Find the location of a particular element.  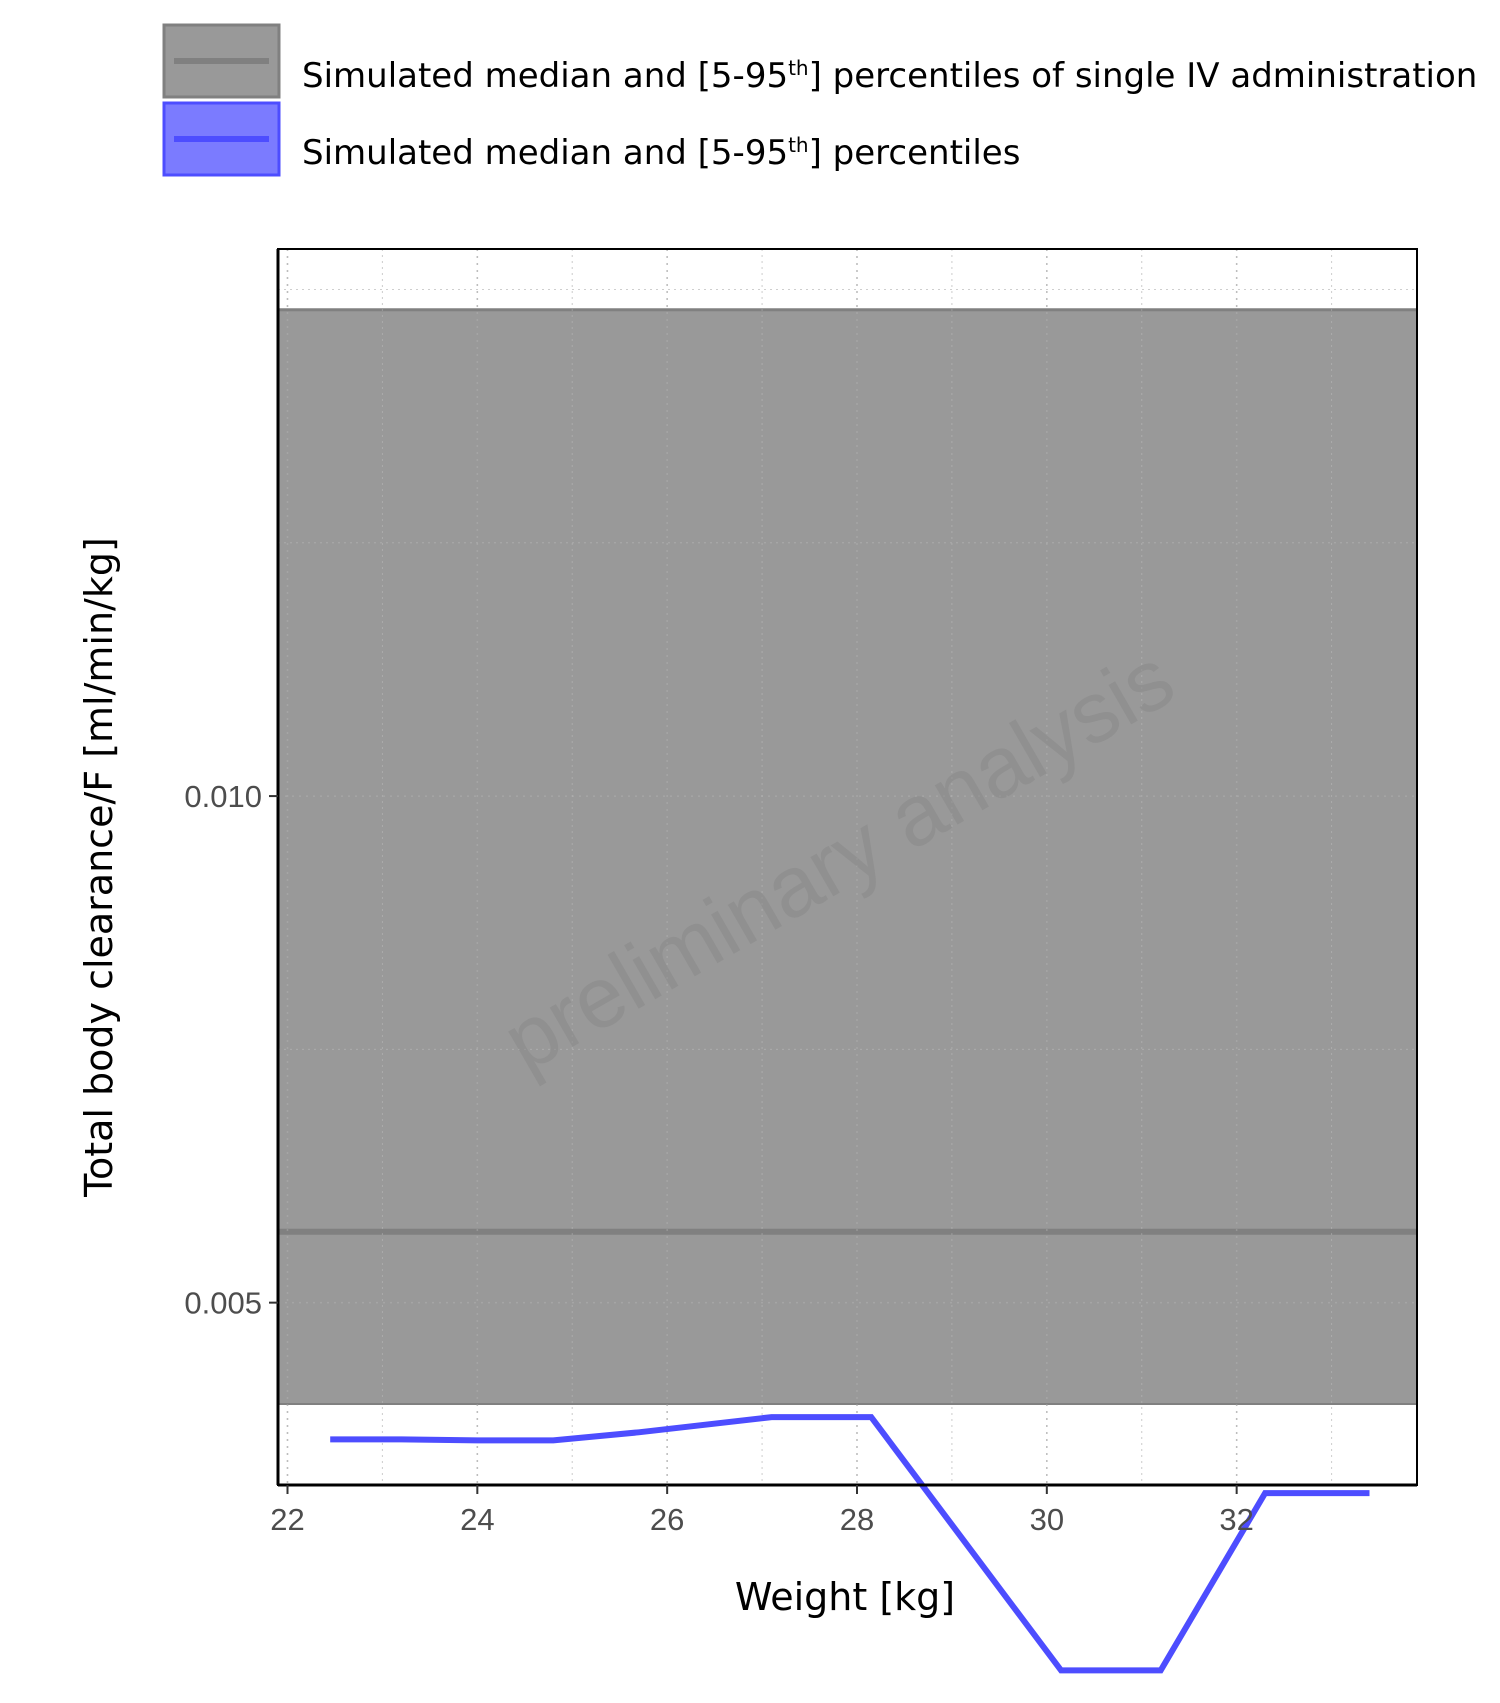

x-axis-title: Weight [kg] is located at coordinates (845, 1597).